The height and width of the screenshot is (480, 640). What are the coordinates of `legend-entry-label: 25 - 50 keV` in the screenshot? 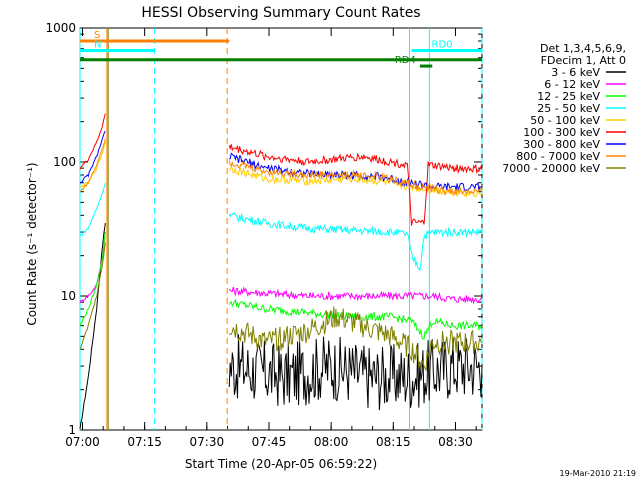 It's located at (568, 108).